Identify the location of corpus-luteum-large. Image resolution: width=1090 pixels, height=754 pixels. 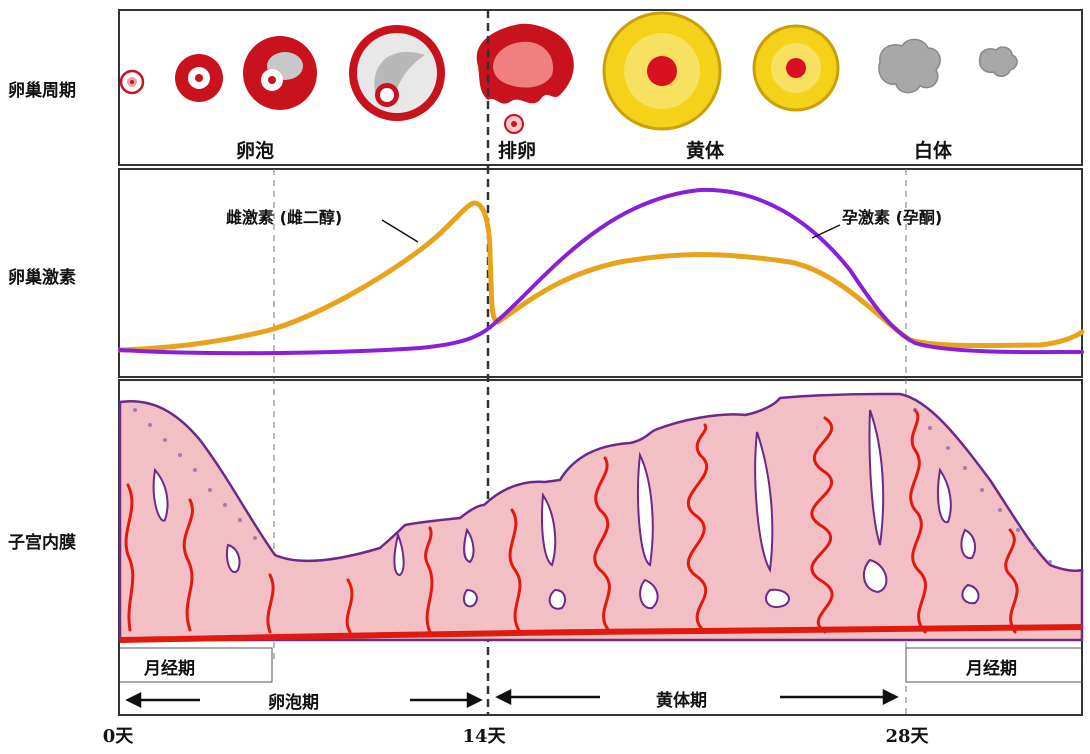
(662, 71).